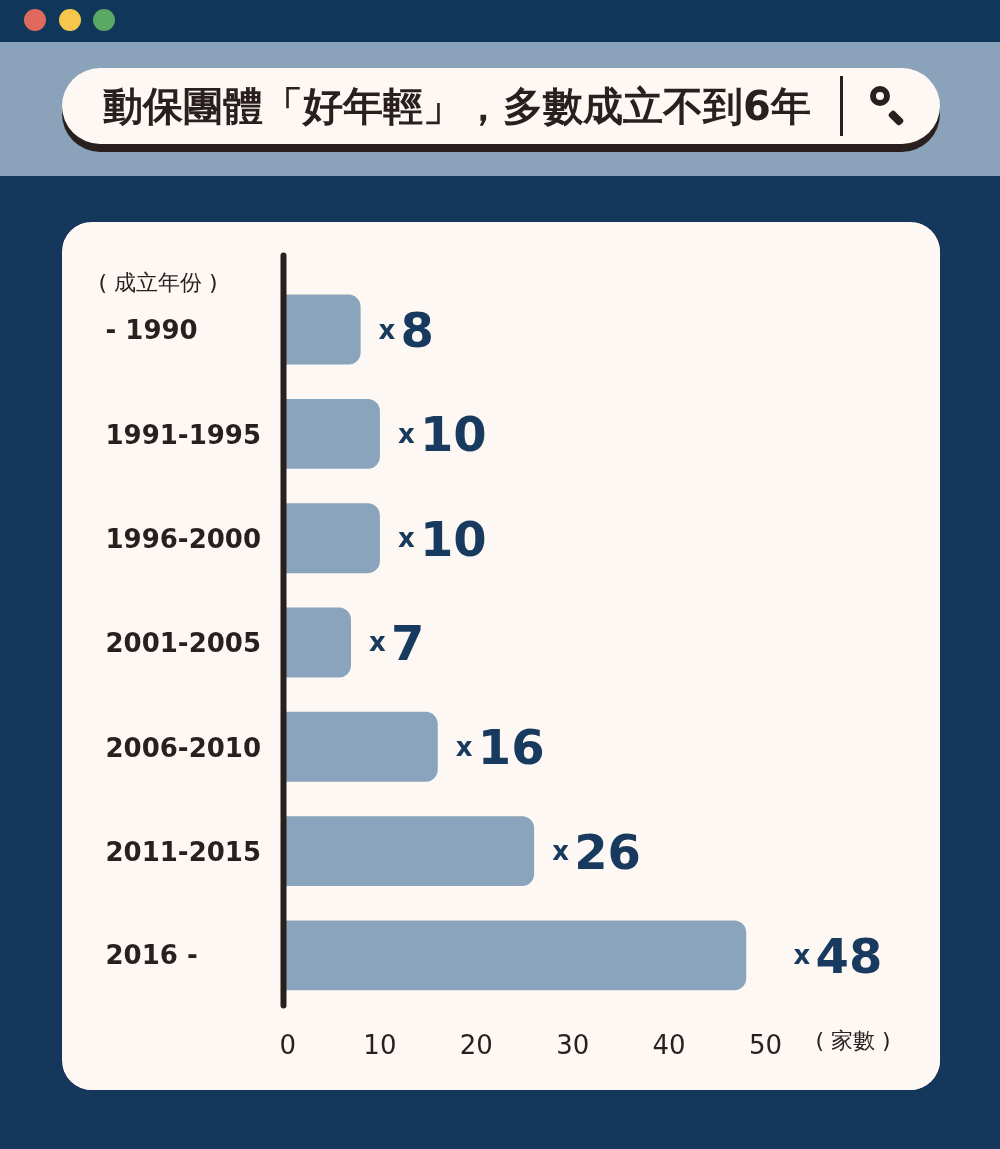  I want to click on chart-title: 動保團體「好年輕」，多數成立不到6年, so click(457, 106).